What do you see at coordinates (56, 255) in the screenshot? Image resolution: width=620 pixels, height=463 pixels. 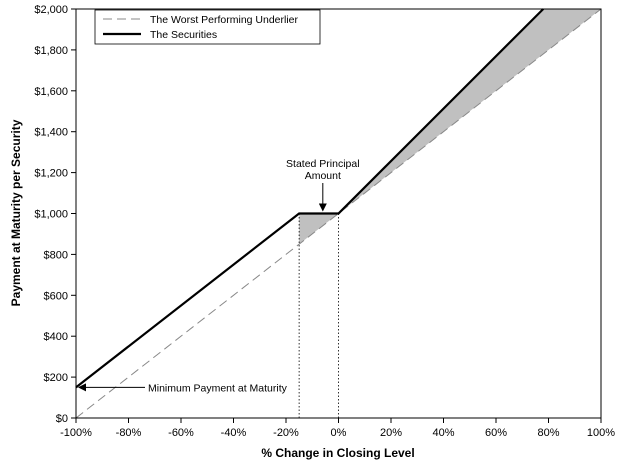 I see `y-tick-label: $800` at bounding box center [56, 255].